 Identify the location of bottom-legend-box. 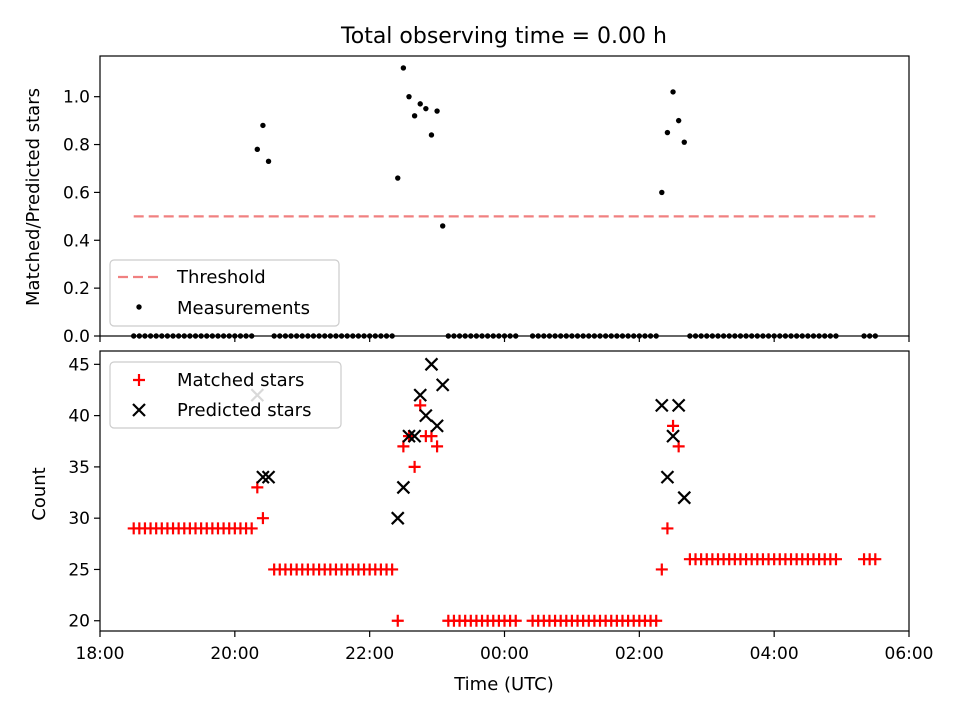
(225, 395).